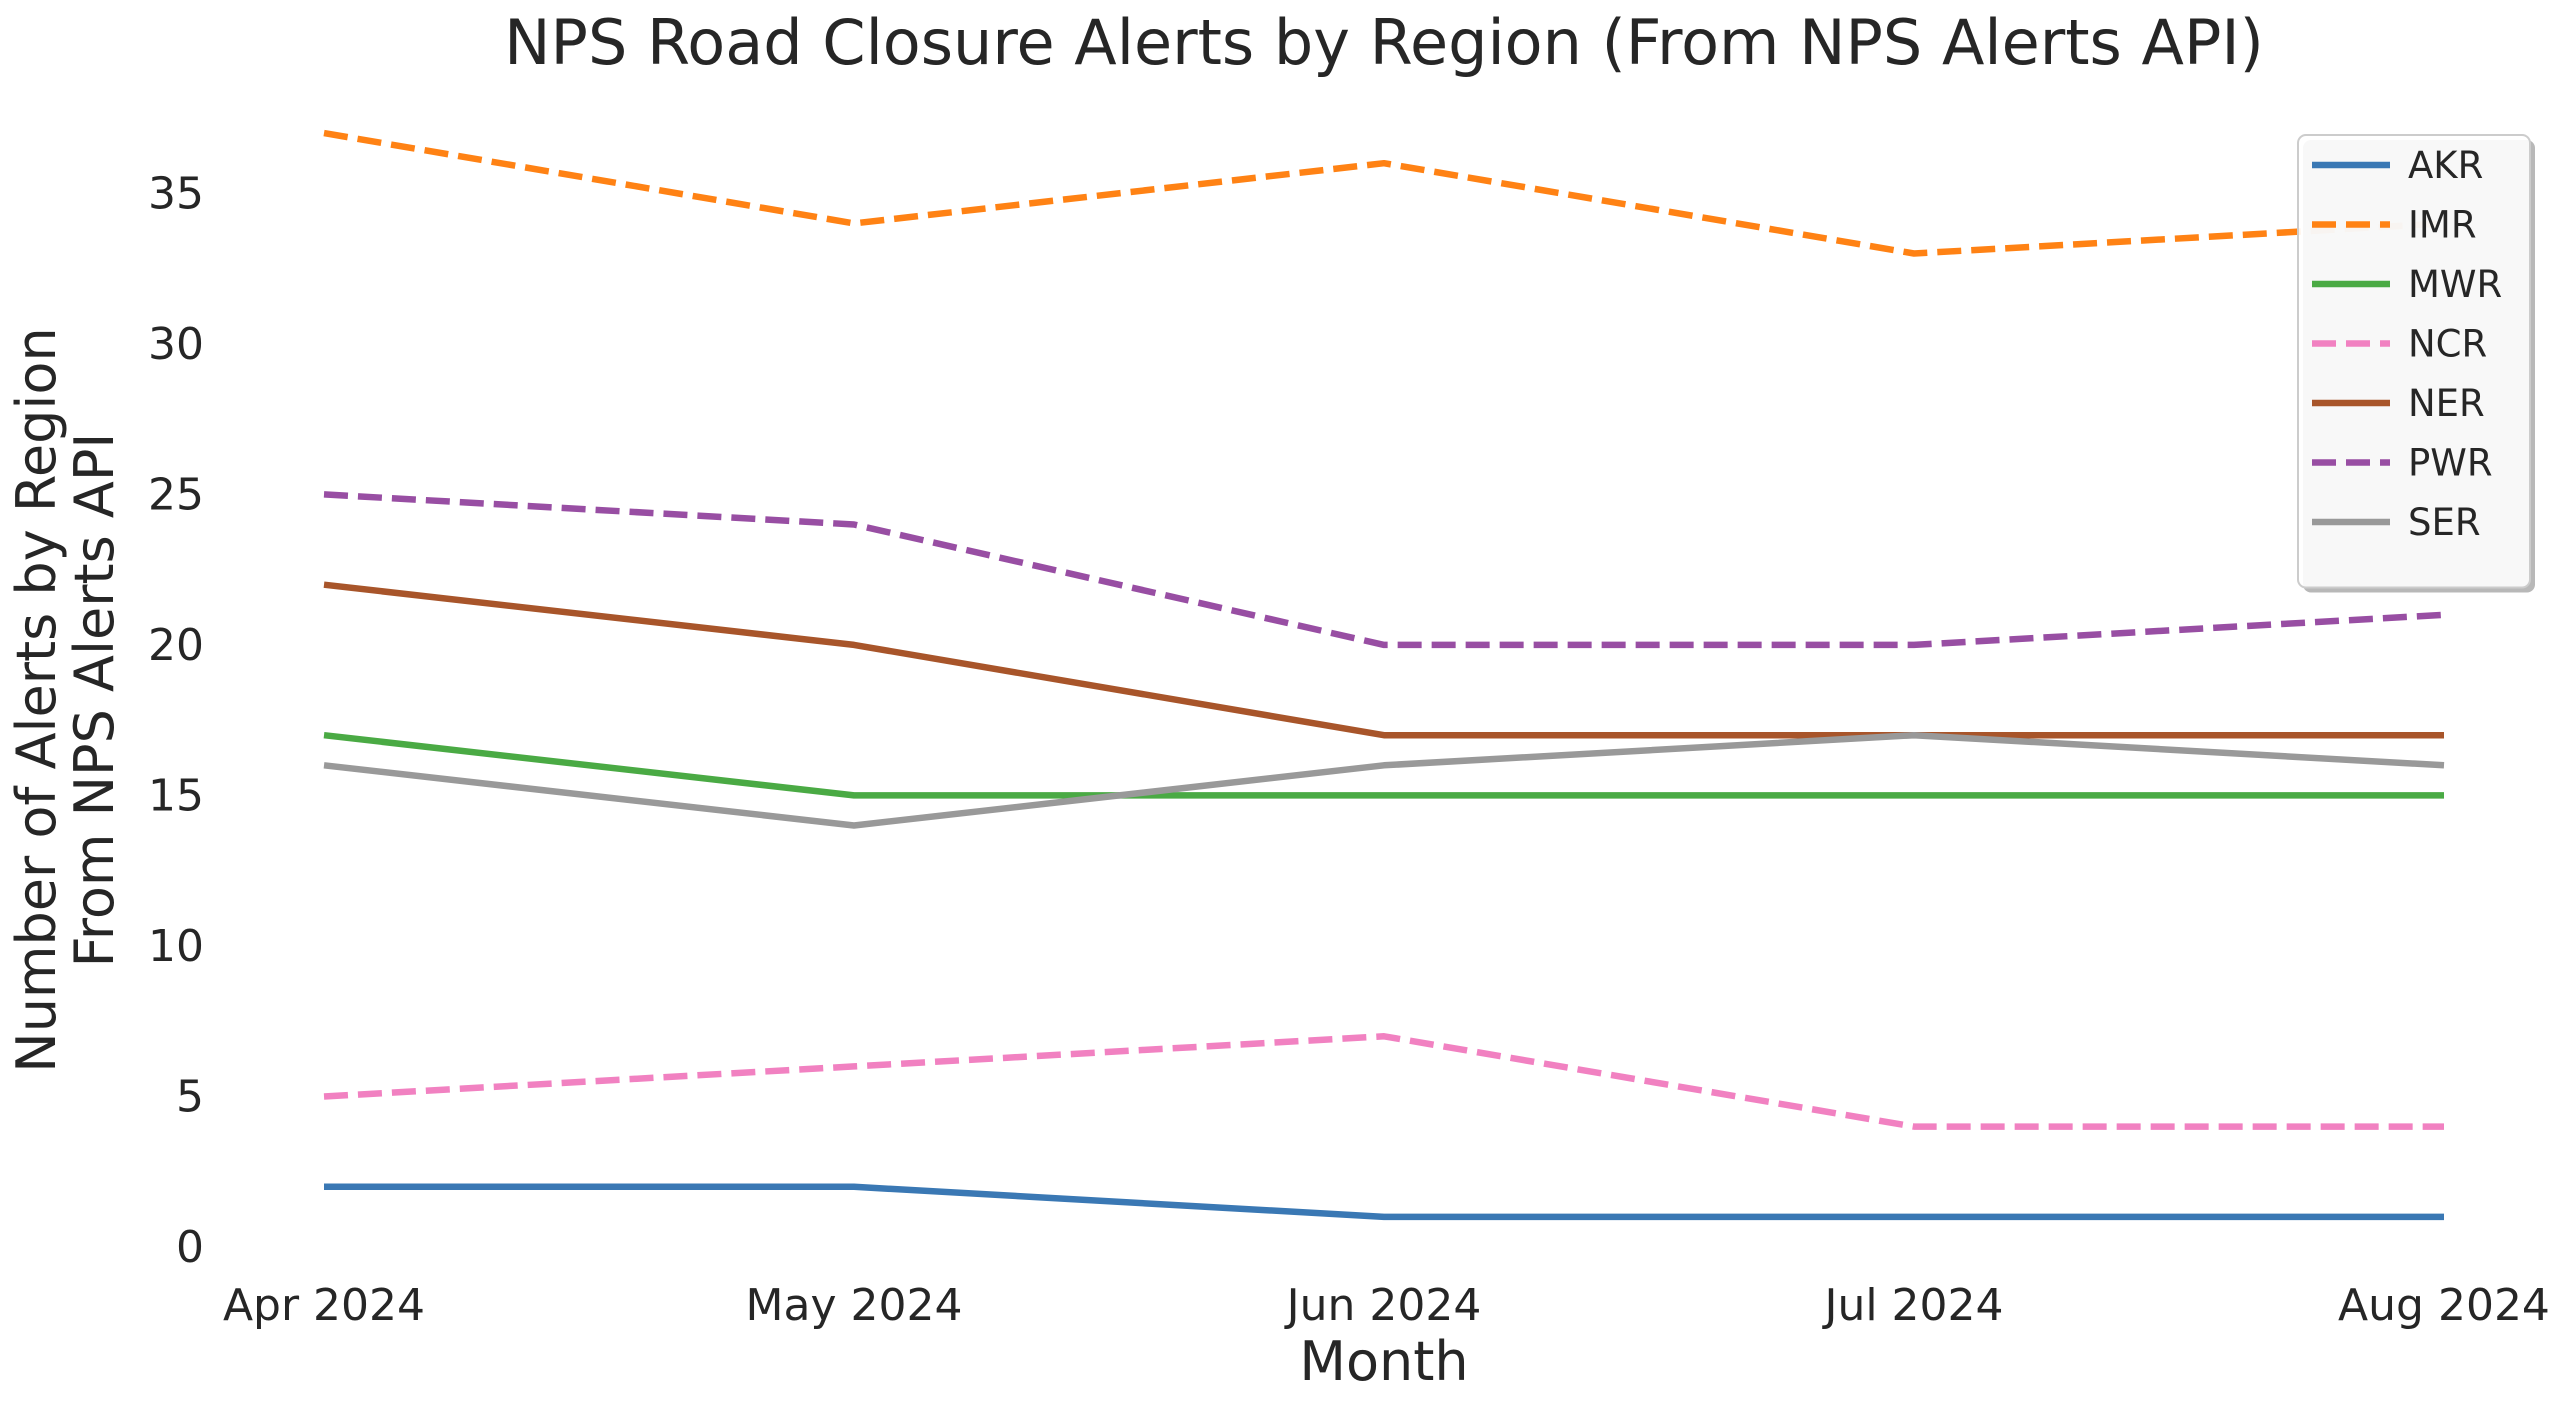  Describe the element at coordinates (1383, 1081) in the screenshot. I see `series-line-ncr` at that location.